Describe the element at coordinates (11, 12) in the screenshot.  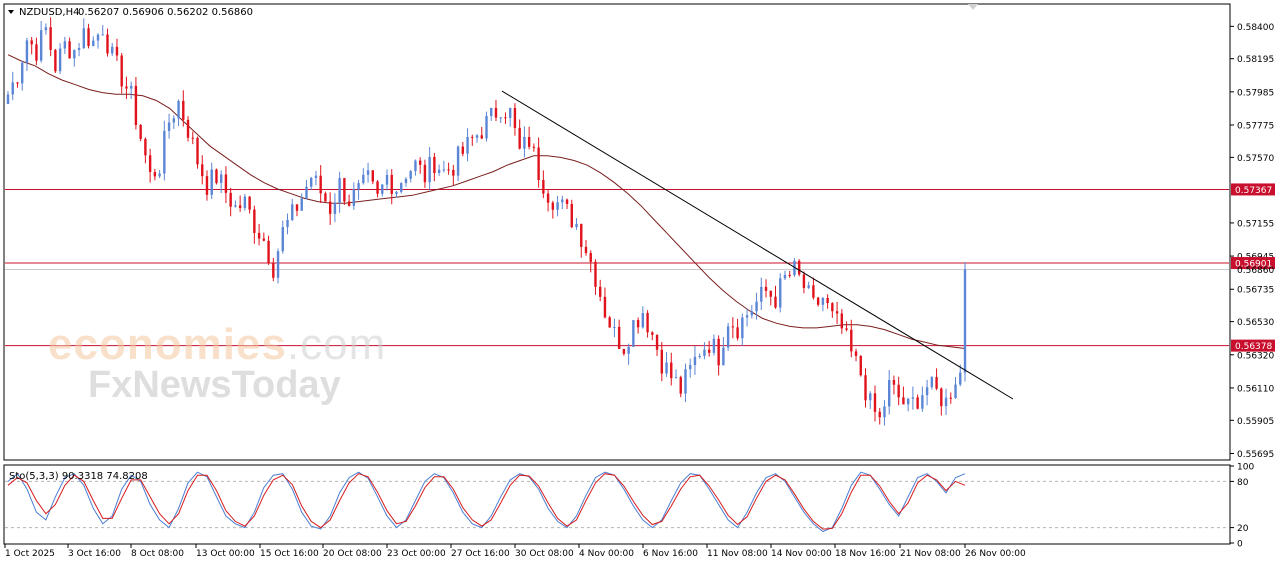
I see `symbol-dropdown-icon` at that location.